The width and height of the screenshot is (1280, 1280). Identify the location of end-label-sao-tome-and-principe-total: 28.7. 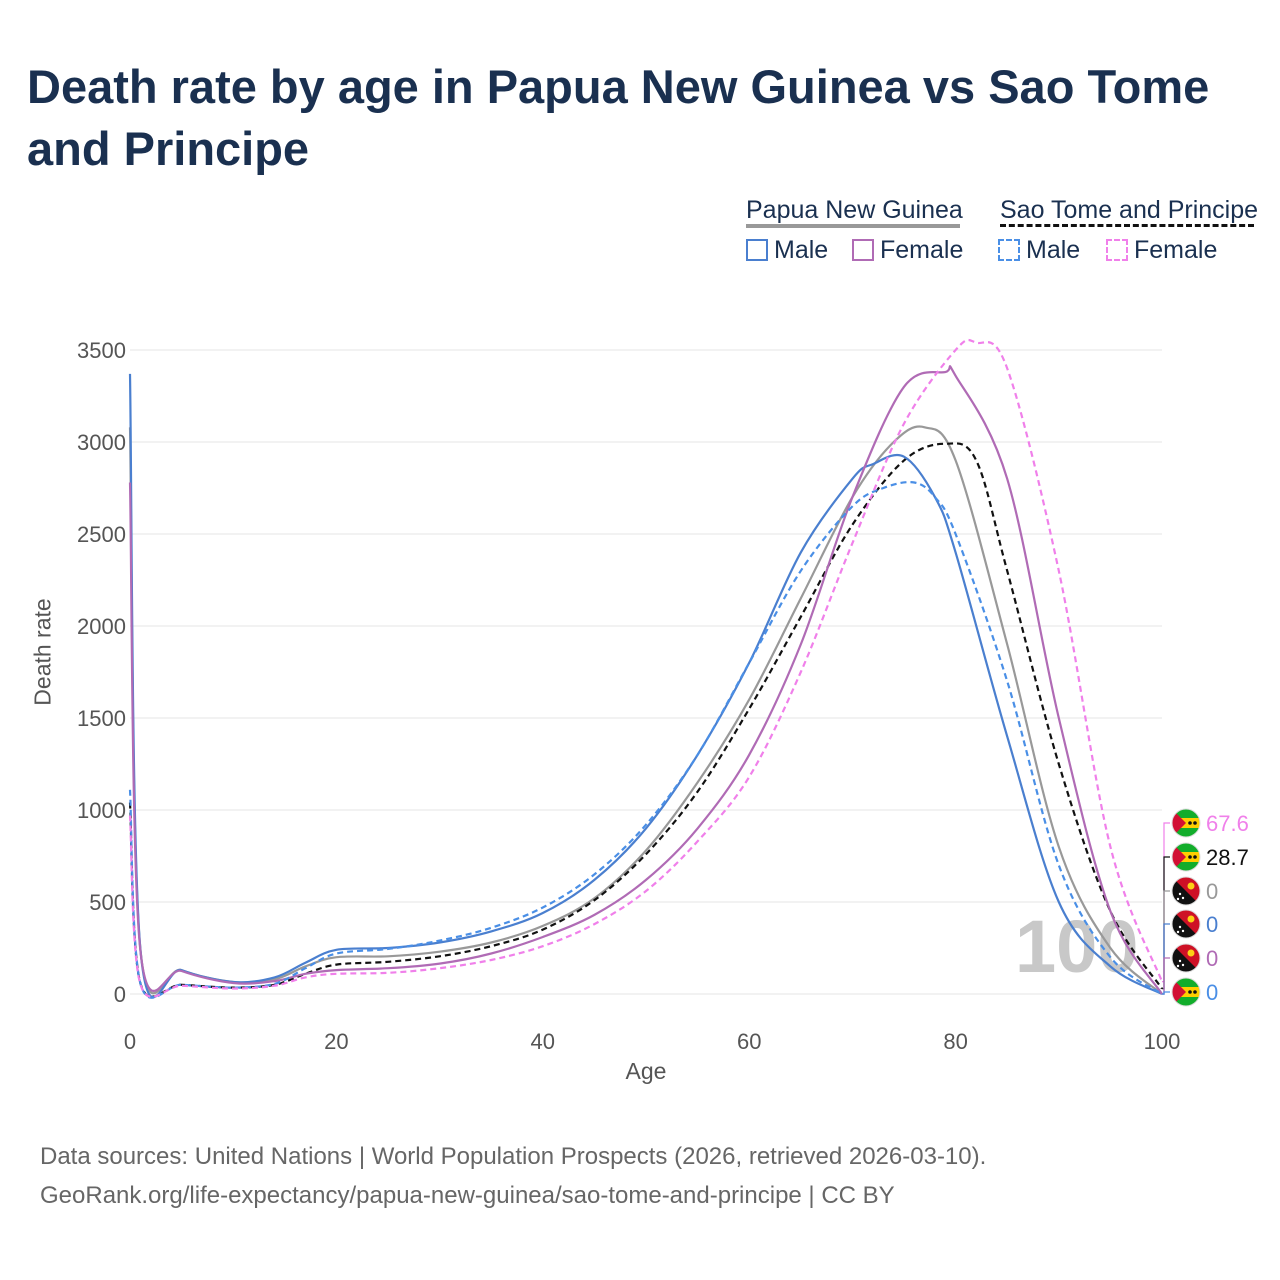
(1227, 857).